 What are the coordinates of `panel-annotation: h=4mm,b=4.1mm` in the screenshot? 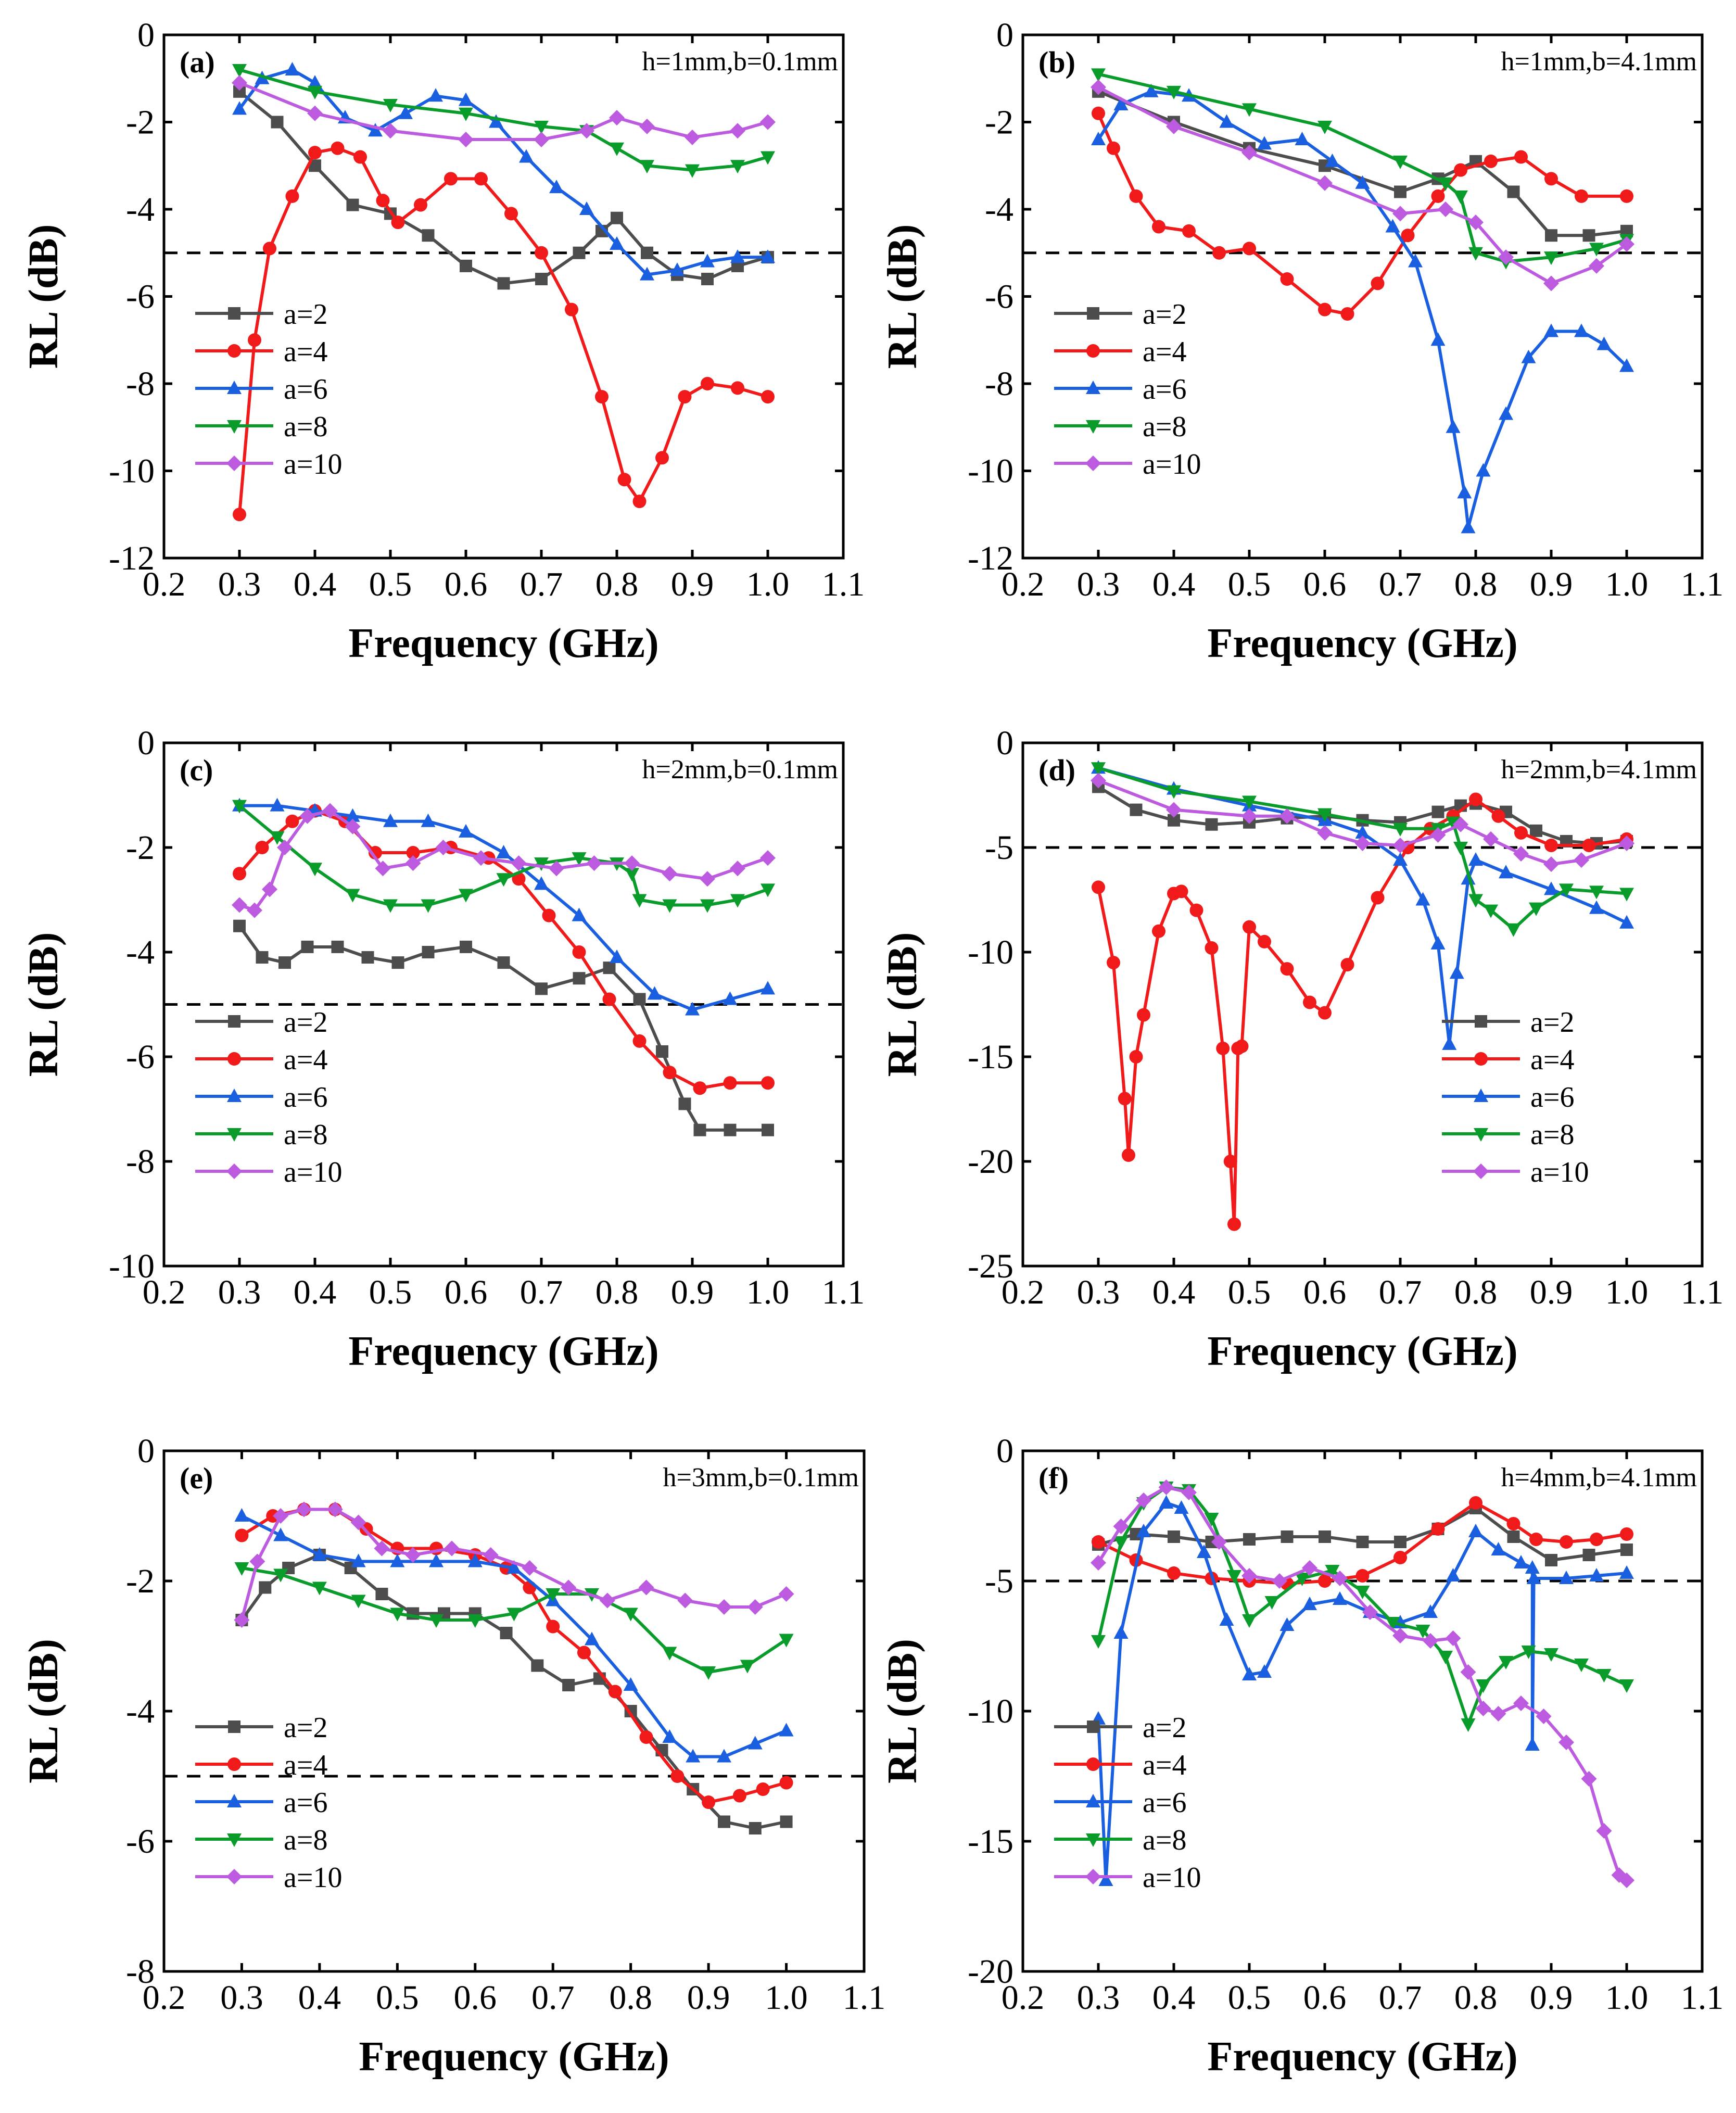 It's located at (1599, 1477).